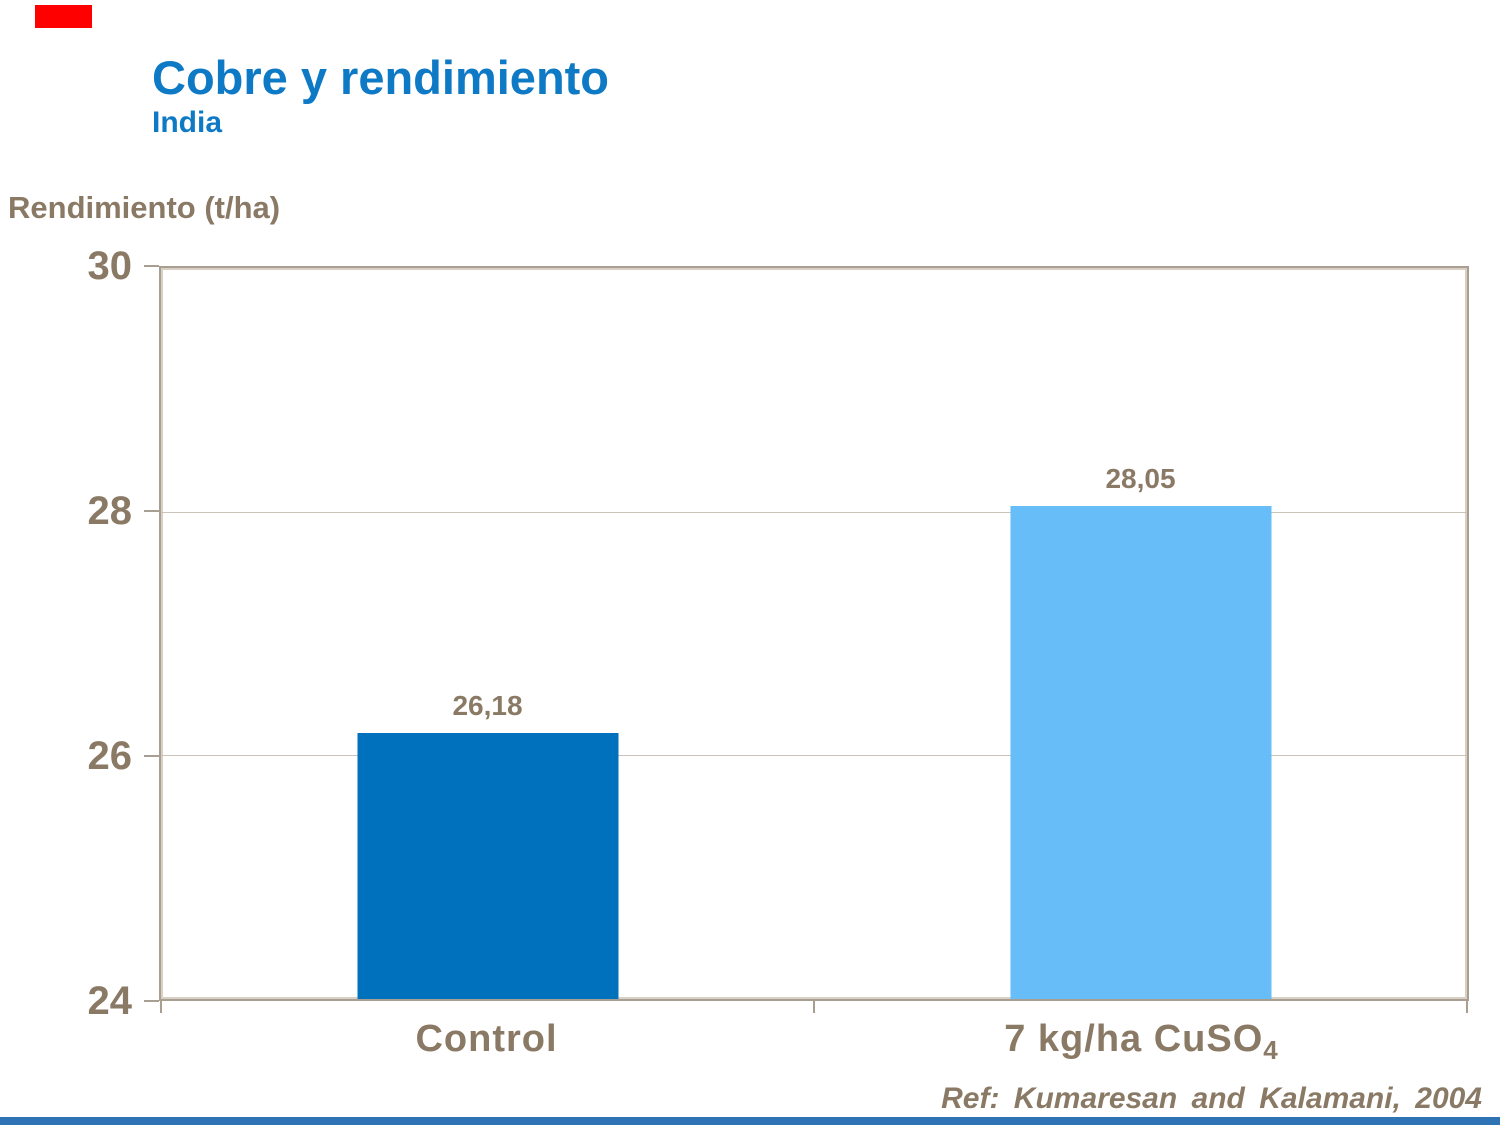 Image resolution: width=1500 pixels, height=1125 pixels. What do you see at coordinates (487, 706) in the screenshot?
I see `bar-value-label-control: 26,18` at bounding box center [487, 706].